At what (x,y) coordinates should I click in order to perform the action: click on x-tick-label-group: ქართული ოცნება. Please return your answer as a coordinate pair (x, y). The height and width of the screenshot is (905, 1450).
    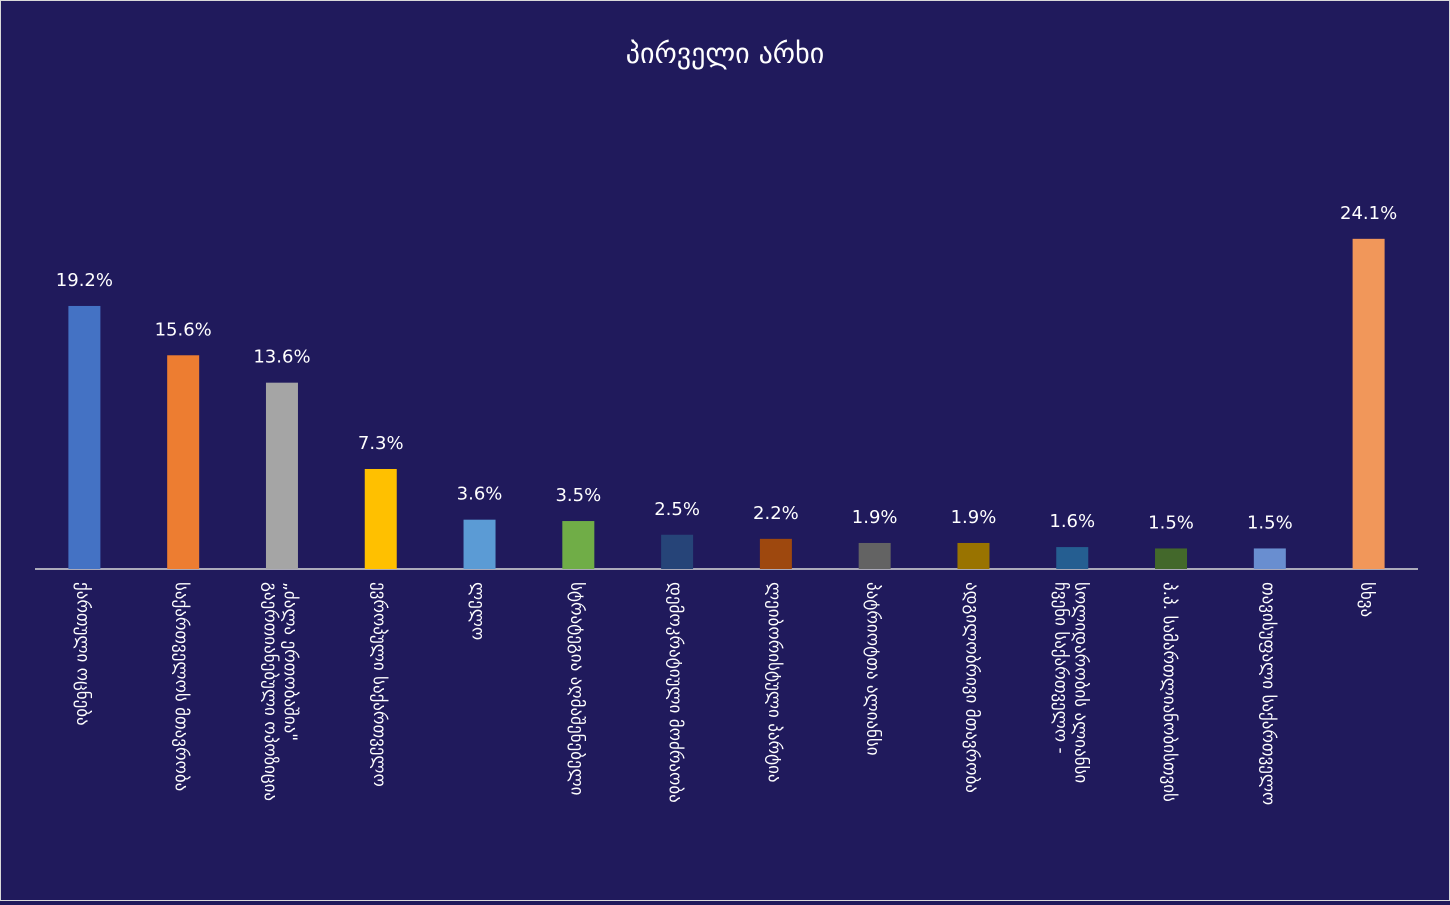
    Looking at the image, I should click on (82, 654).